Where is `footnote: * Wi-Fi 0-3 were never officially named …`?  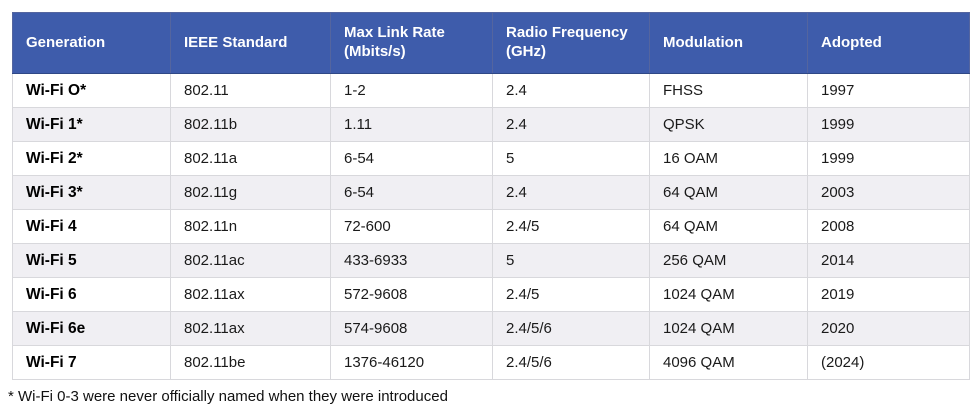
footnote: * Wi-Fi 0-3 were never officially named … is located at coordinates (228, 396).